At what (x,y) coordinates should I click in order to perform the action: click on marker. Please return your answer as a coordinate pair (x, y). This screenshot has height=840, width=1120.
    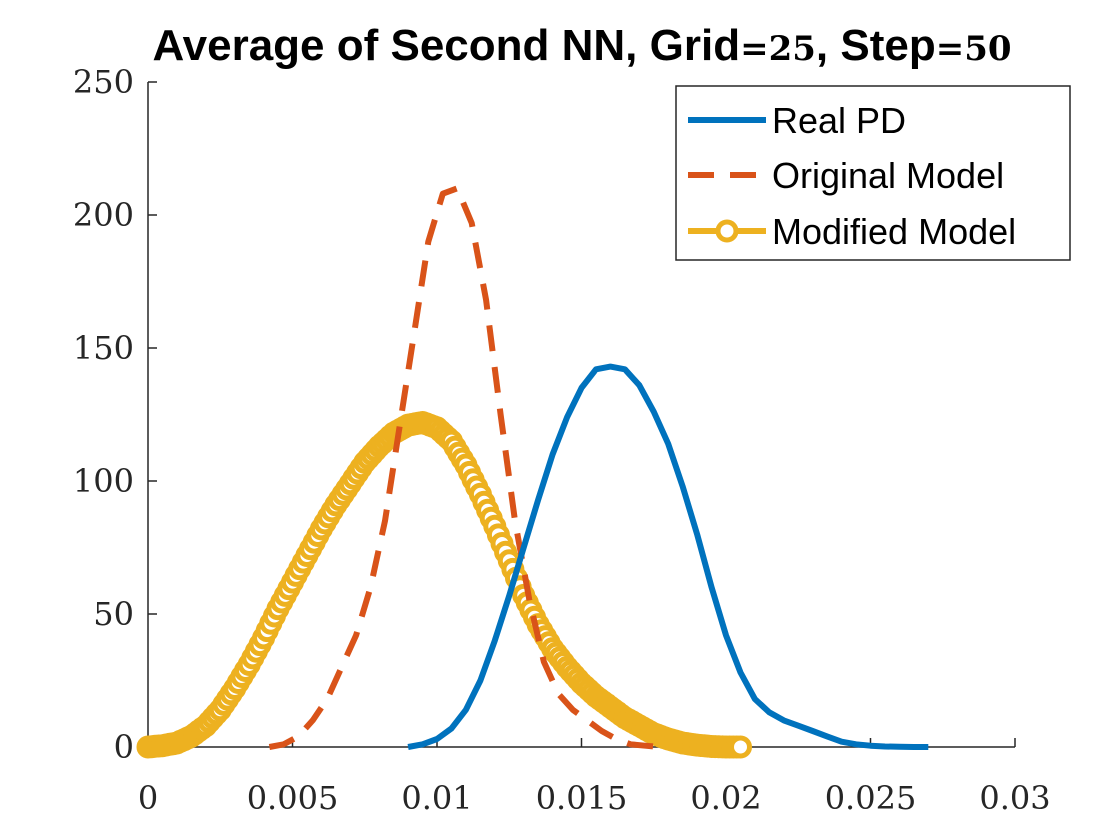
    Looking at the image, I should click on (740, 747).